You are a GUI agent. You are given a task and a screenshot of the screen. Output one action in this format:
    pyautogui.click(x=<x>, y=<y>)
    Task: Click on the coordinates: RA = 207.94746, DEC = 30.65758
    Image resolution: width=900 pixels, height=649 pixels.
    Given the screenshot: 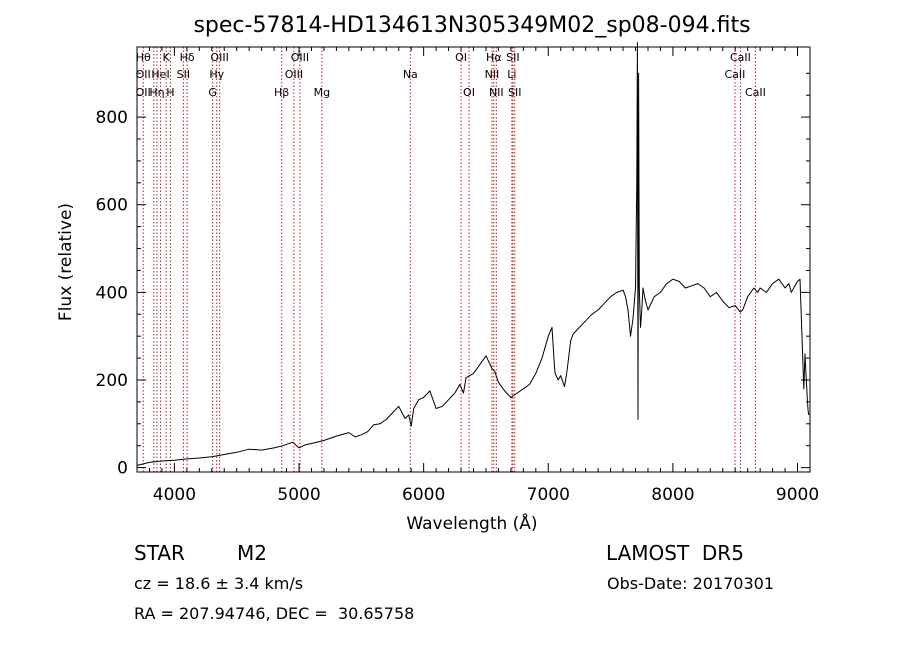 What is the action you would take?
    pyautogui.click(x=274, y=613)
    